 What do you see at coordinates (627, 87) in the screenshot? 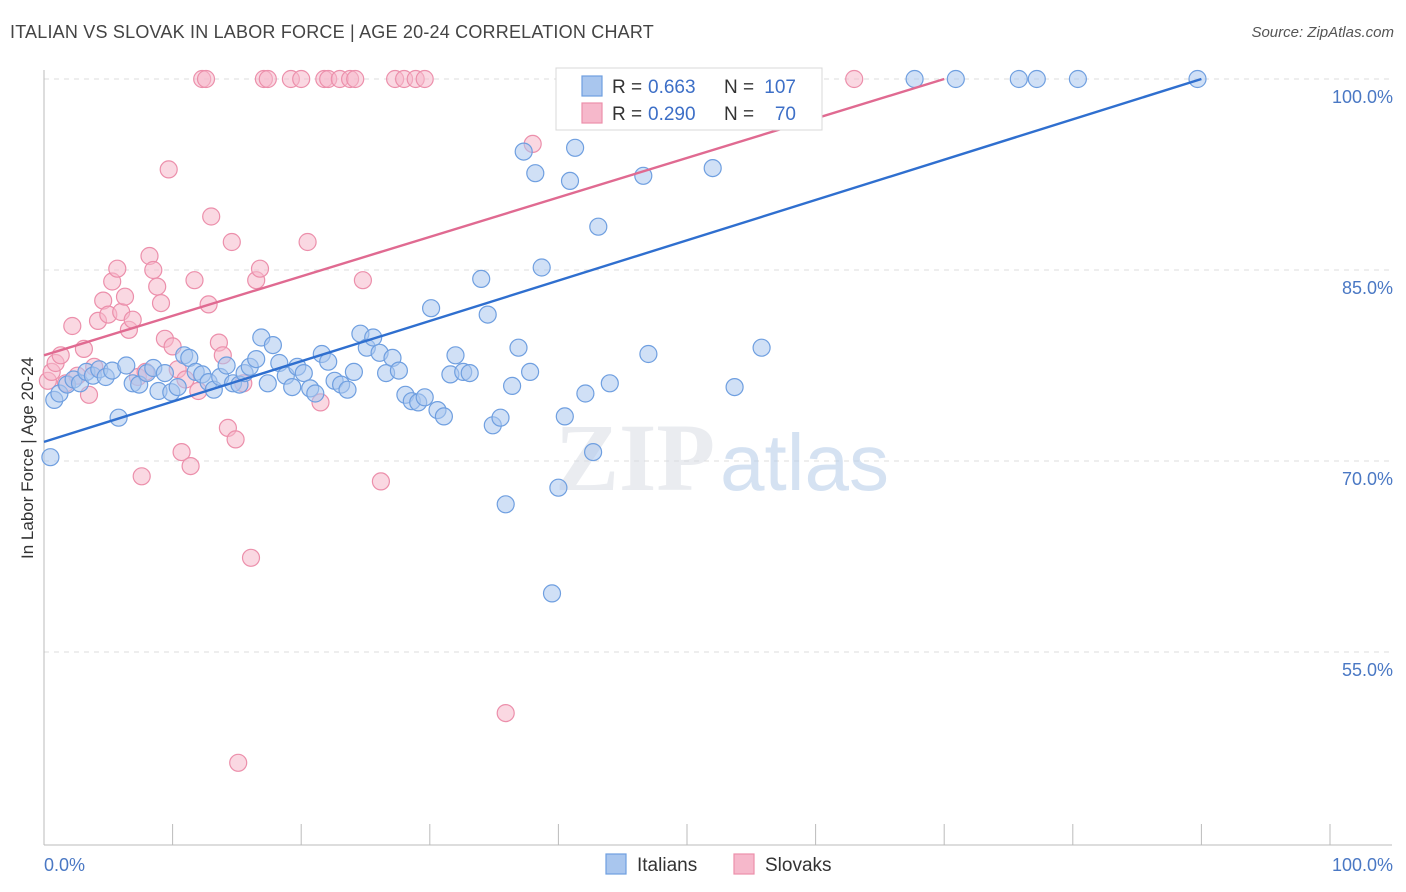
I see `stats-legend-r-label-italians: R =` at bounding box center [627, 87].